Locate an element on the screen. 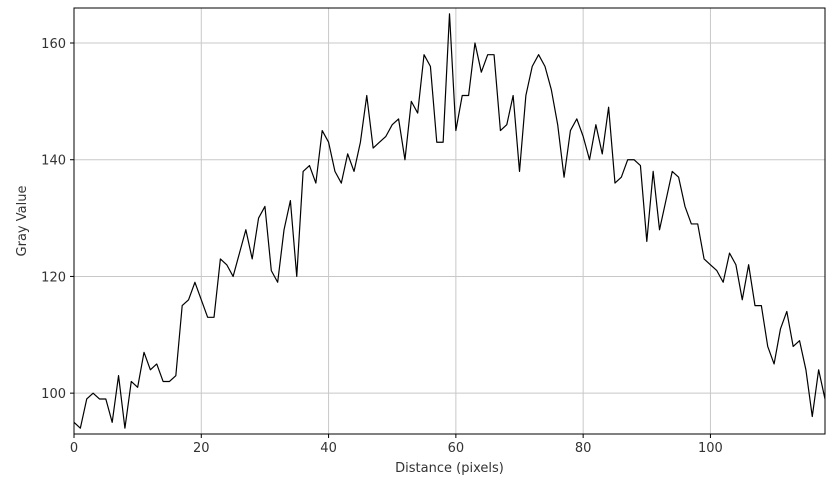 This screenshot has height=492, width=837. x-axis-ticks: 0 20 40 60 80 100 is located at coordinates (396, 445).